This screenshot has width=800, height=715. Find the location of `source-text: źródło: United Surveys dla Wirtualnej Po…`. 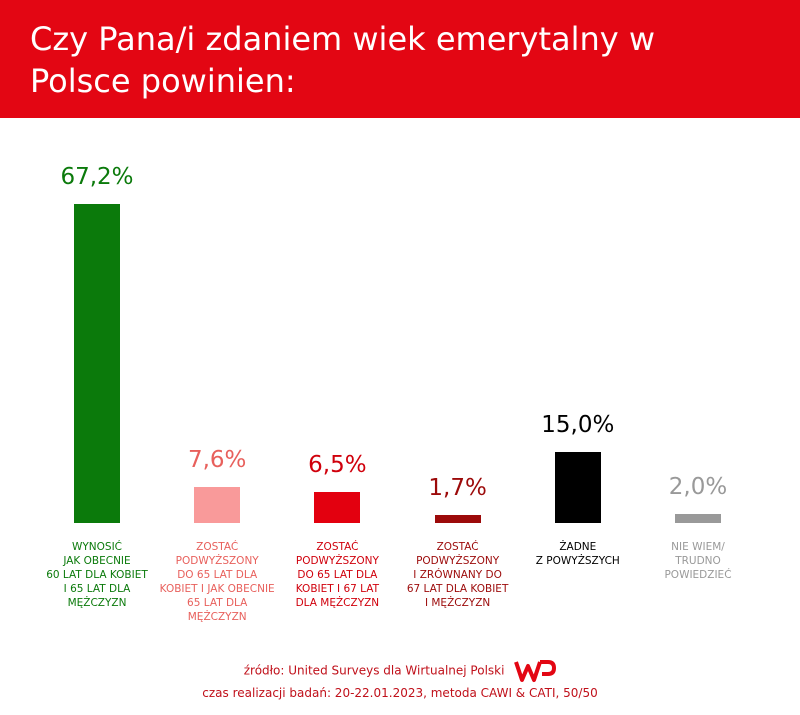

source-text: źródło: United Surveys dla Wirtualnej Po… is located at coordinates (374, 670).